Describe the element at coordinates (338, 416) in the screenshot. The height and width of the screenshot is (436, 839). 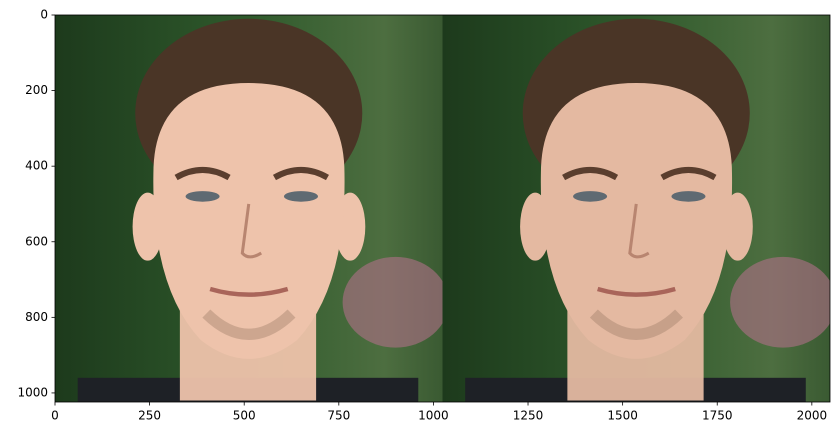
I see `x-tick-label: 750` at that location.